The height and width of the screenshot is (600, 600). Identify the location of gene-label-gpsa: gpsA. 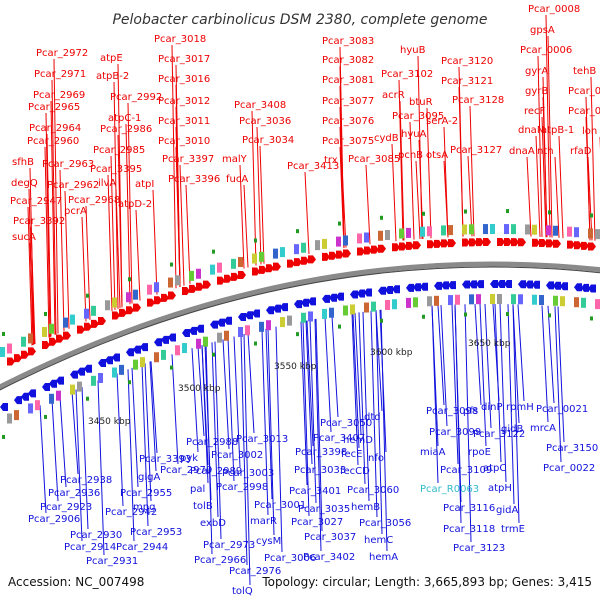
(542, 30).